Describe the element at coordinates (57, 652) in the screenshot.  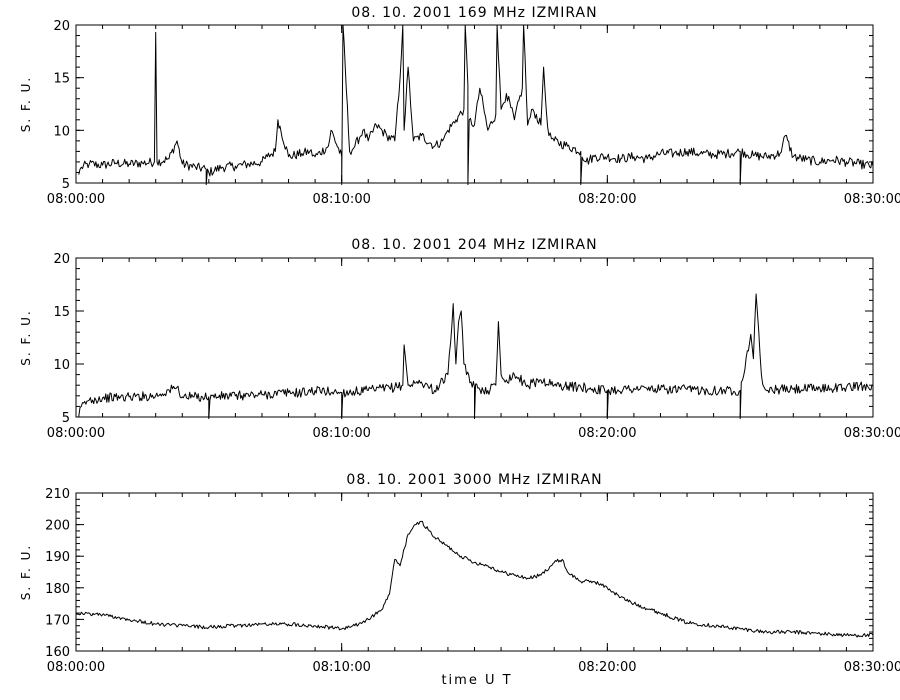
I see `chart-2-ytick-label: 160` at that location.